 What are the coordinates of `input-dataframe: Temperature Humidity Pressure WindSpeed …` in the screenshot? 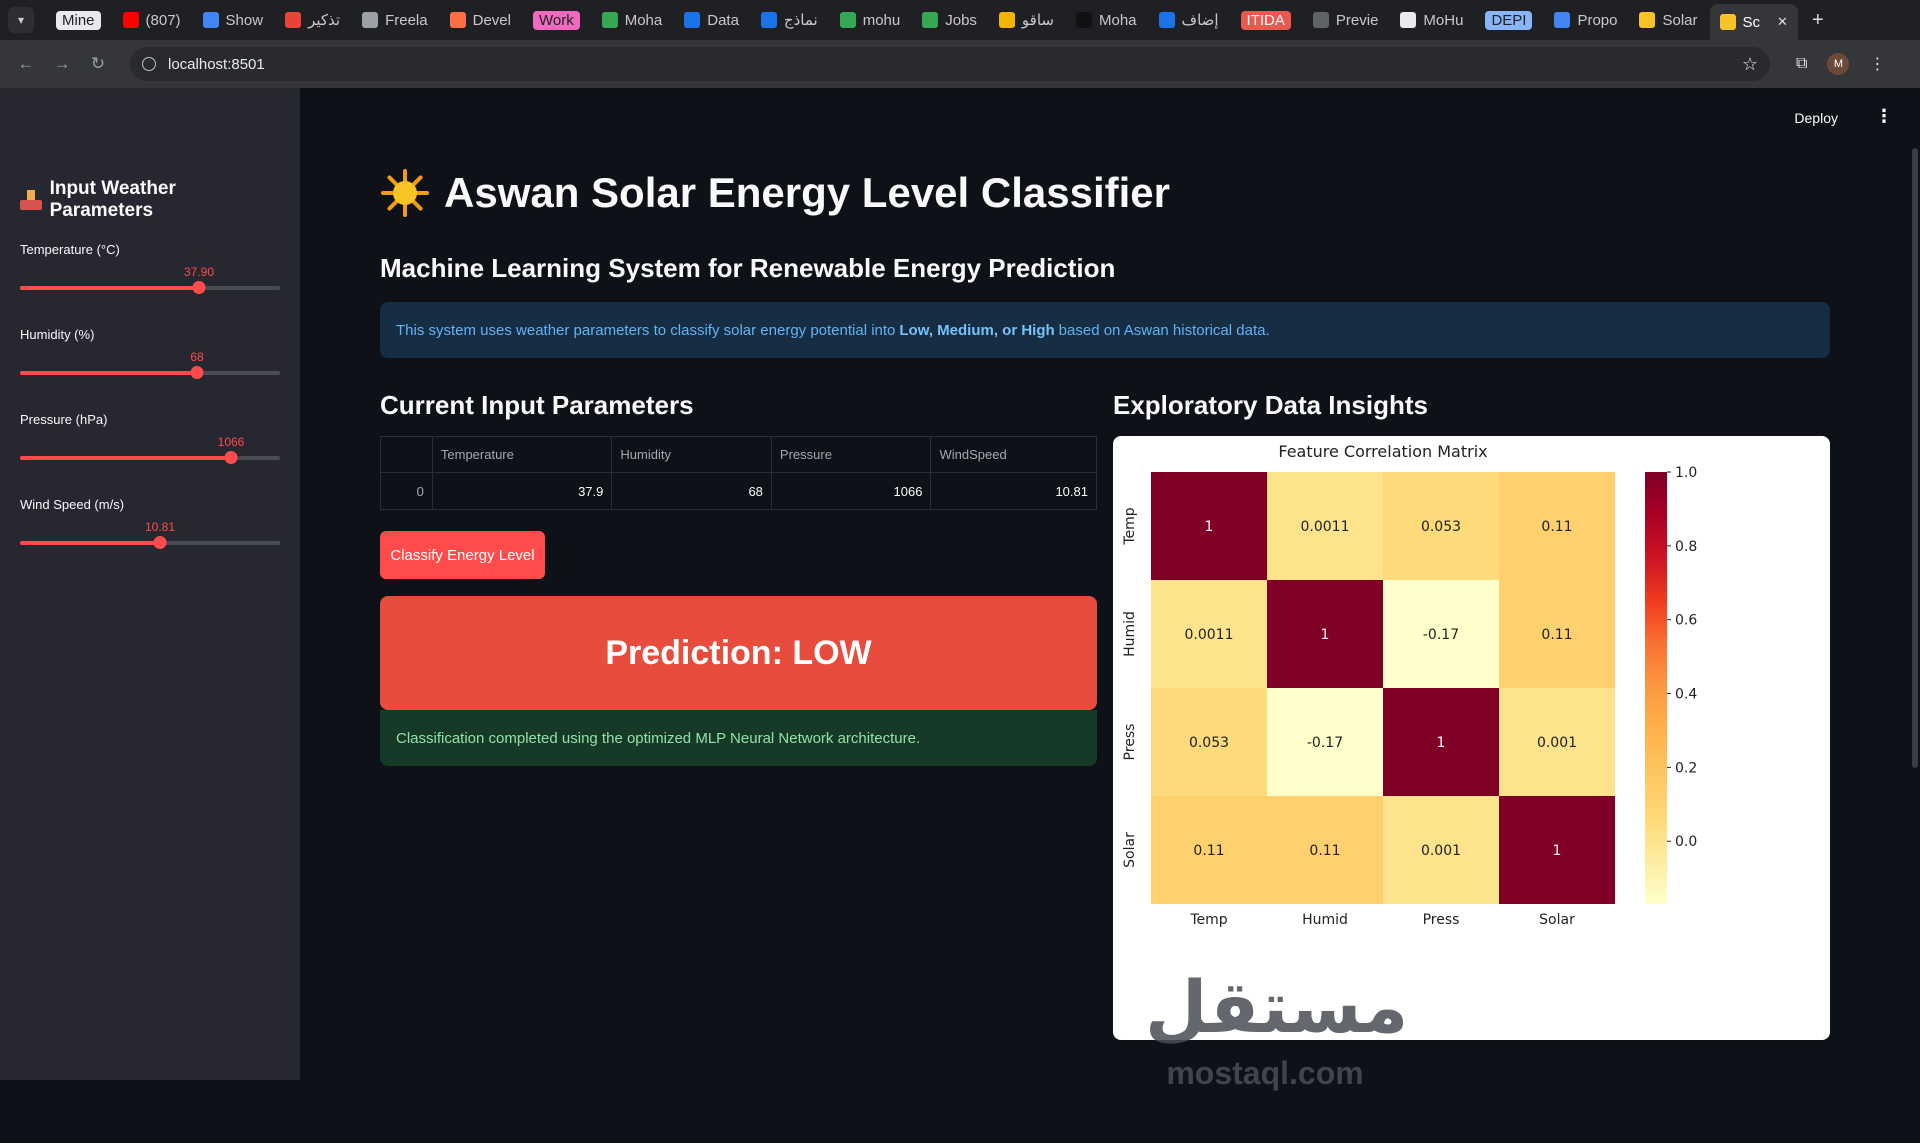 It's located at (738, 473).